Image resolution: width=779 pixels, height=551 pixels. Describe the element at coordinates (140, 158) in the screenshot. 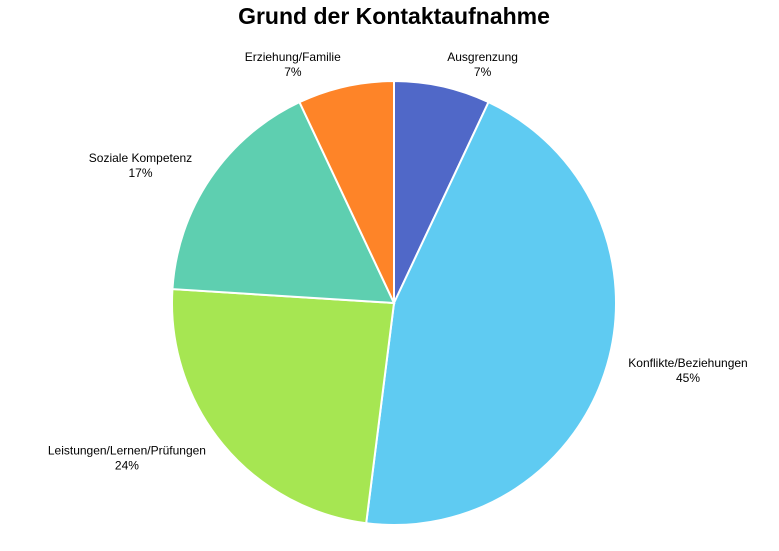

I see `slice-label: Soziale Kompetenz` at that location.